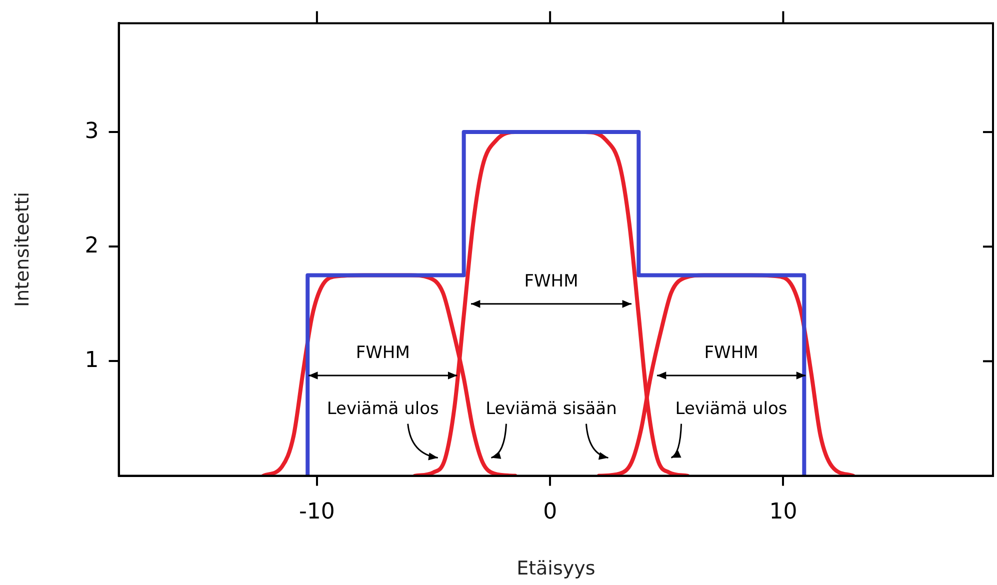 This screenshot has width=997, height=585. I want to click on x-tick-label: 10, so click(783, 512).